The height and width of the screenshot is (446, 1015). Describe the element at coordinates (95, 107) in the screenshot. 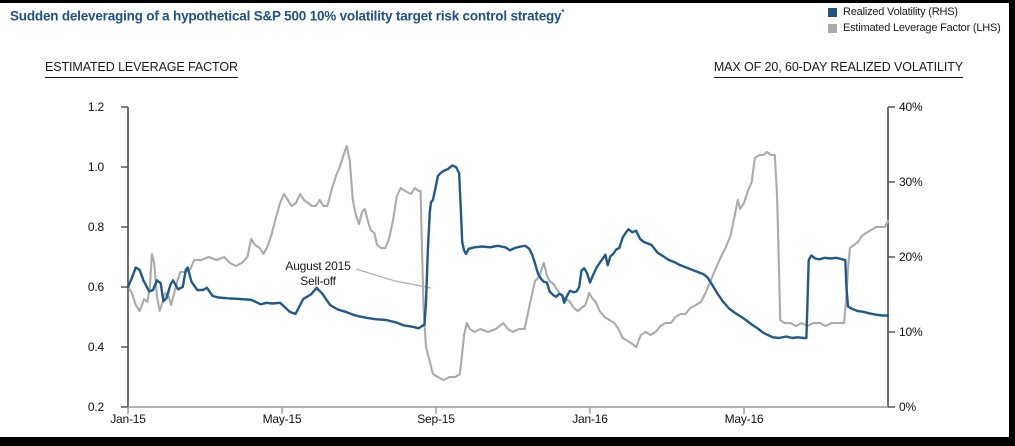

I see `left-tick-label: 1.2` at that location.